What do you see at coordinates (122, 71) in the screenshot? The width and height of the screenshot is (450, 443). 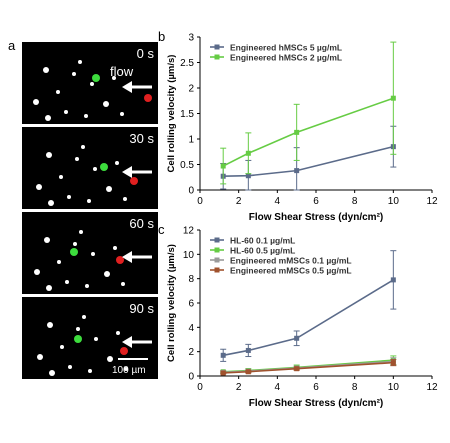 I see `flow-label: flow` at bounding box center [122, 71].